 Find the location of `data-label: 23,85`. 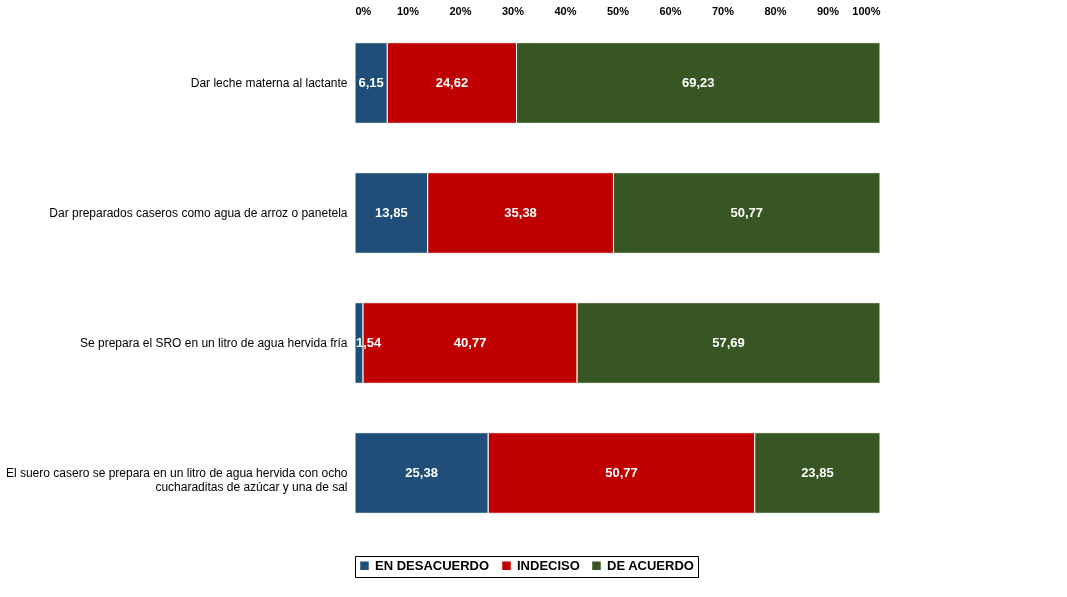

data-label: 23,85 is located at coordinates (817, 472).